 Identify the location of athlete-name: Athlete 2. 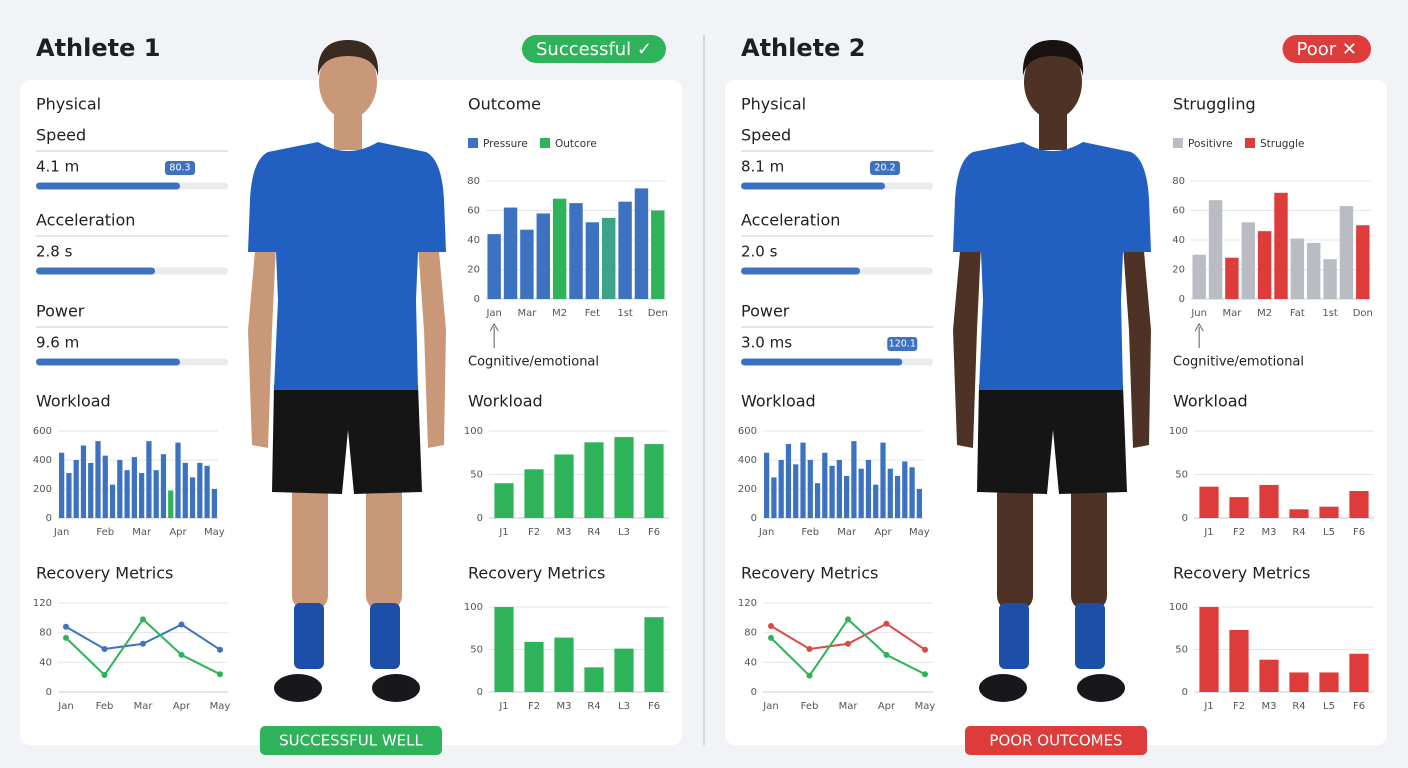
(803, 48).